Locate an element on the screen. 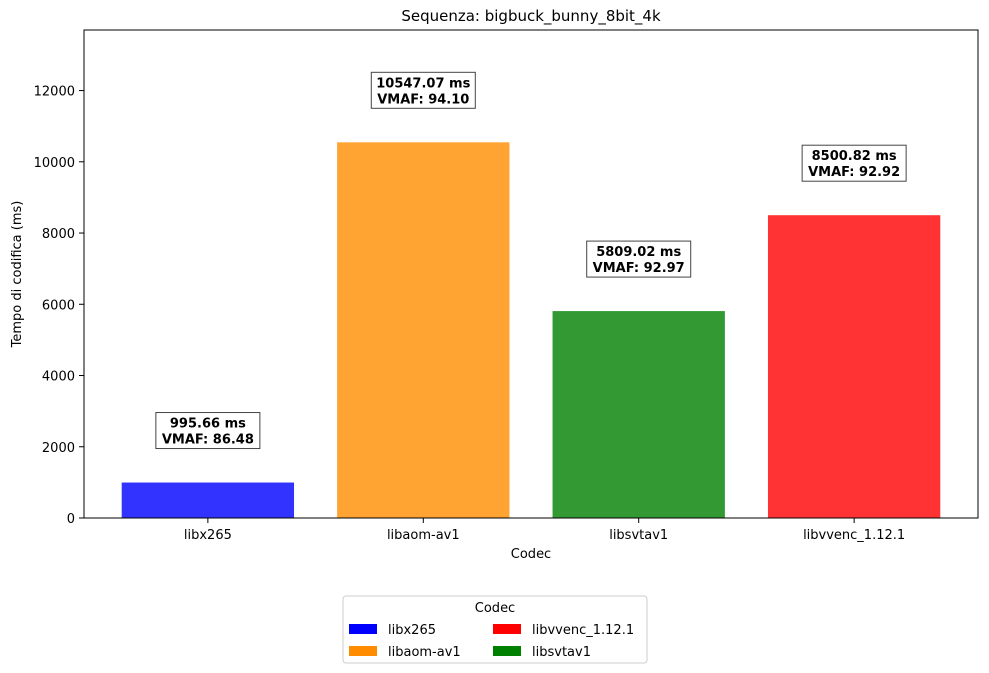 The image size is (989, 673). y-tick-label: 4000 is located at coordinates (58, 377).